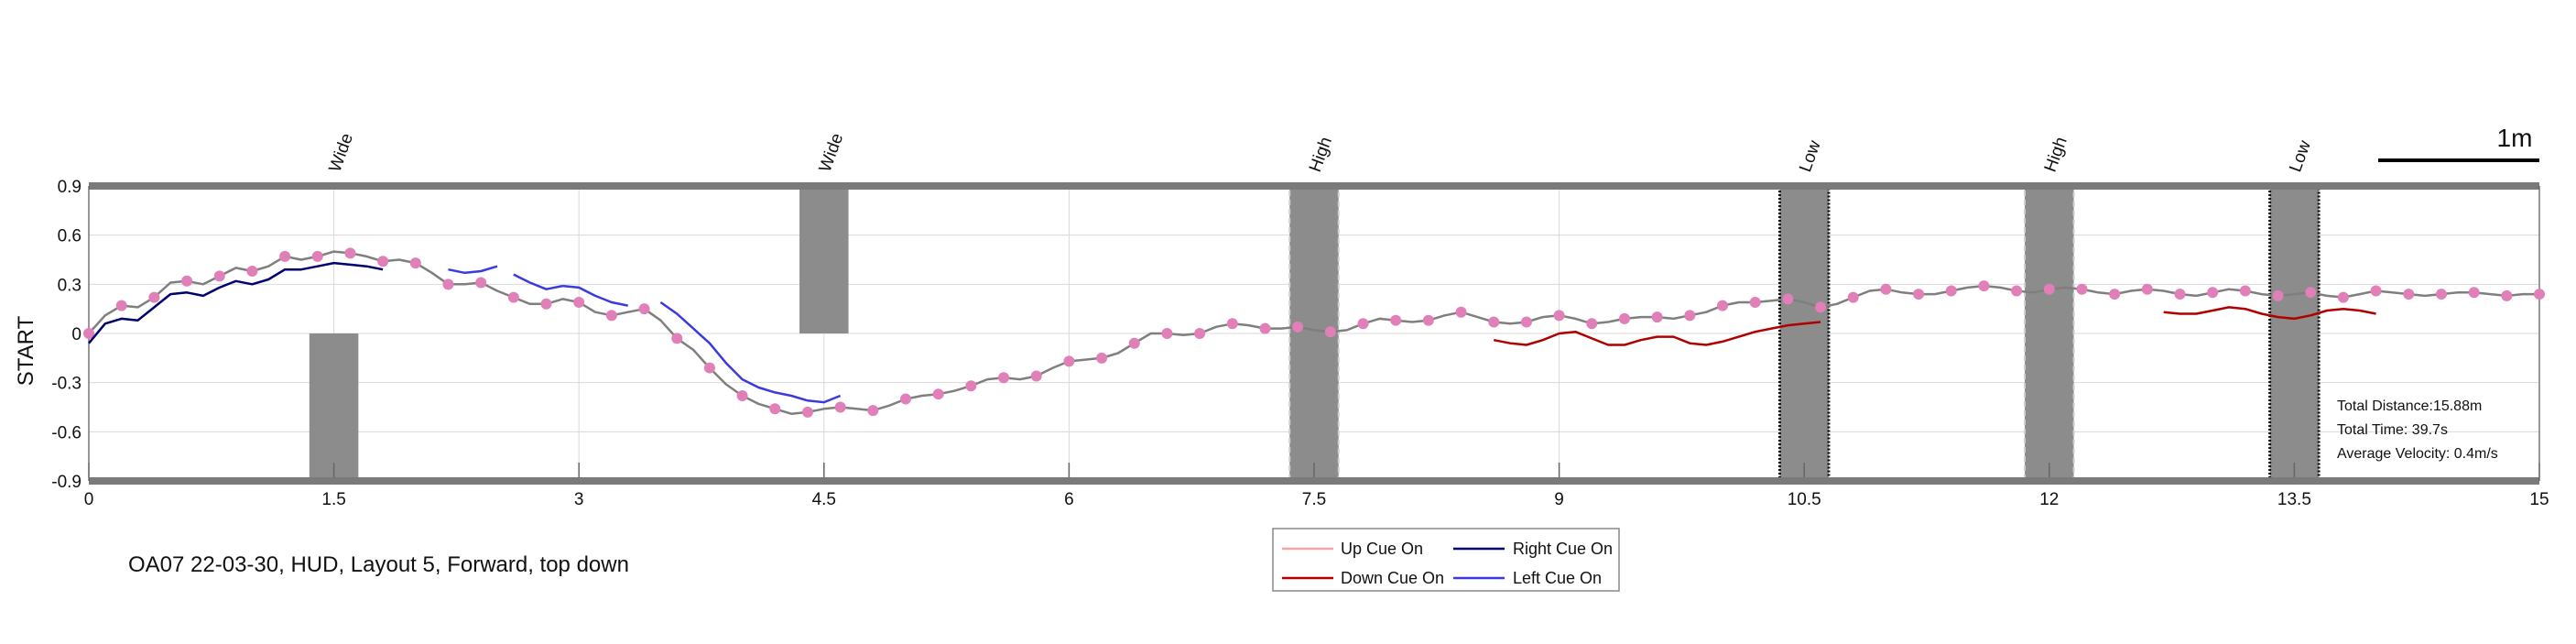  Describe the element at coordinates (66, 482) in the screenshot. I see `y-tick-label-6: -0.9` at that location.